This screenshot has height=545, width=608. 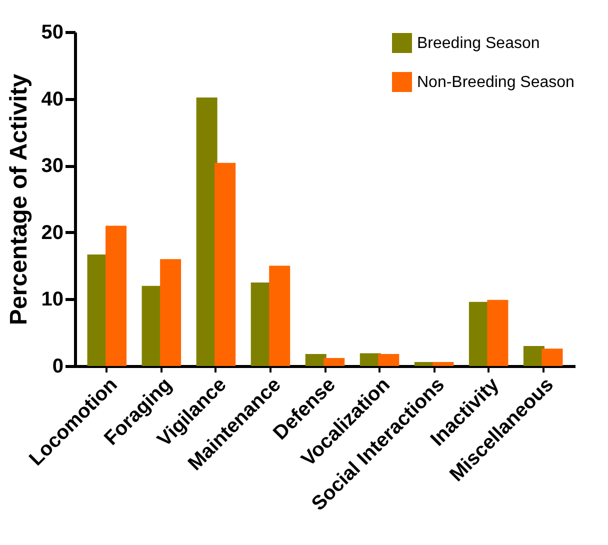 I want to click on legend-label: Breeding Season, so click(x=478, y=43).